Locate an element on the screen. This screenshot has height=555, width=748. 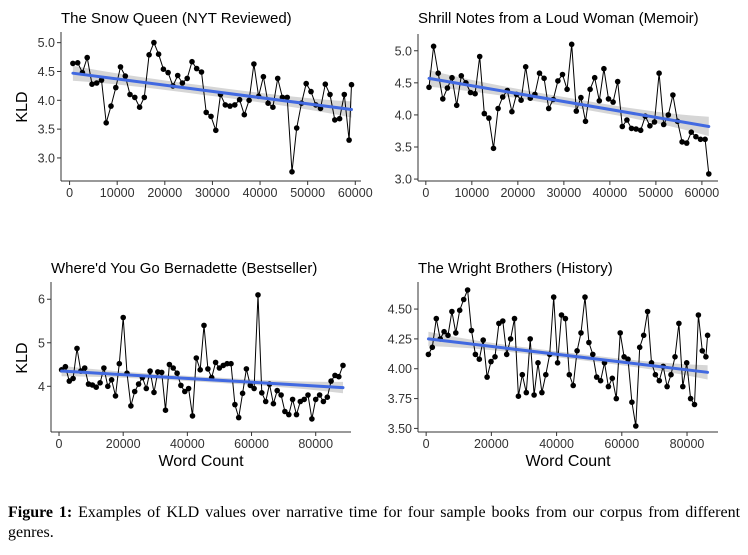
x-tick-label: 20000 is located at coordinates (123, 444).